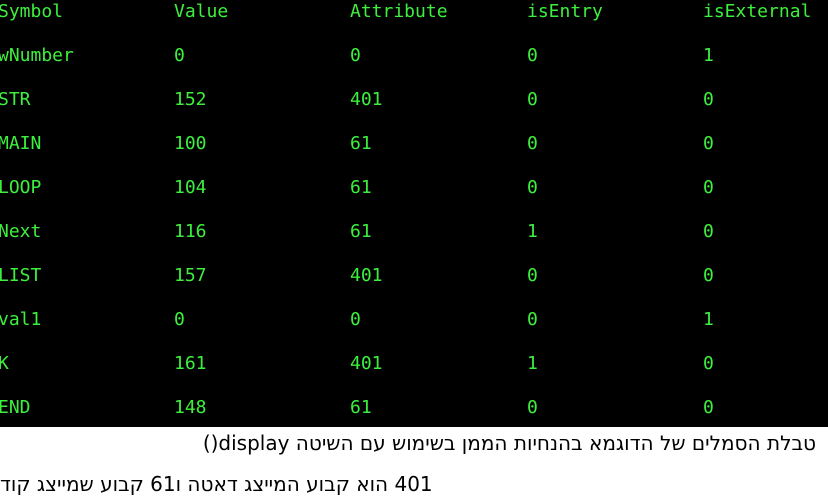  I want to click on table-cell: 148, so click(190, 407).